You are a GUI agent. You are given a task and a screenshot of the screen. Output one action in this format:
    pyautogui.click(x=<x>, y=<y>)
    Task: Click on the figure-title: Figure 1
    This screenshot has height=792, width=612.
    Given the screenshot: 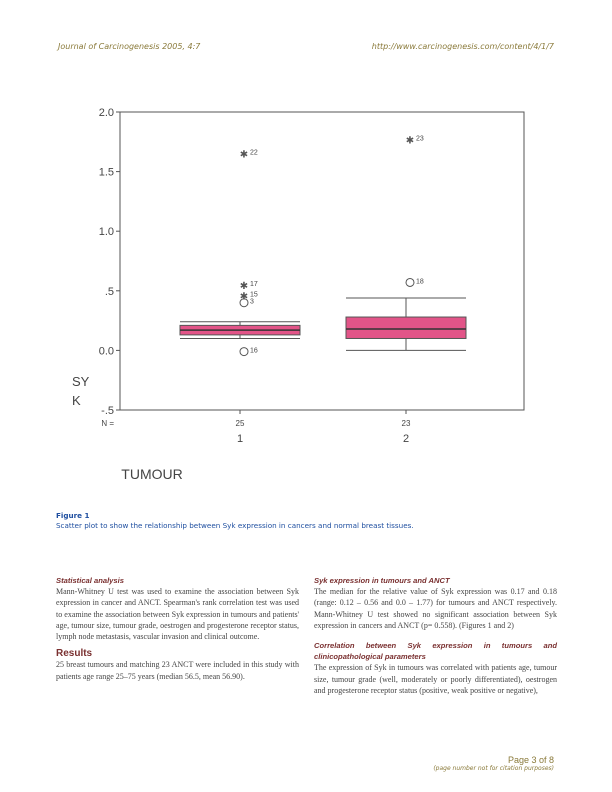 What is the action you would take?
    pyautogui.click(x=73, y=515)
    